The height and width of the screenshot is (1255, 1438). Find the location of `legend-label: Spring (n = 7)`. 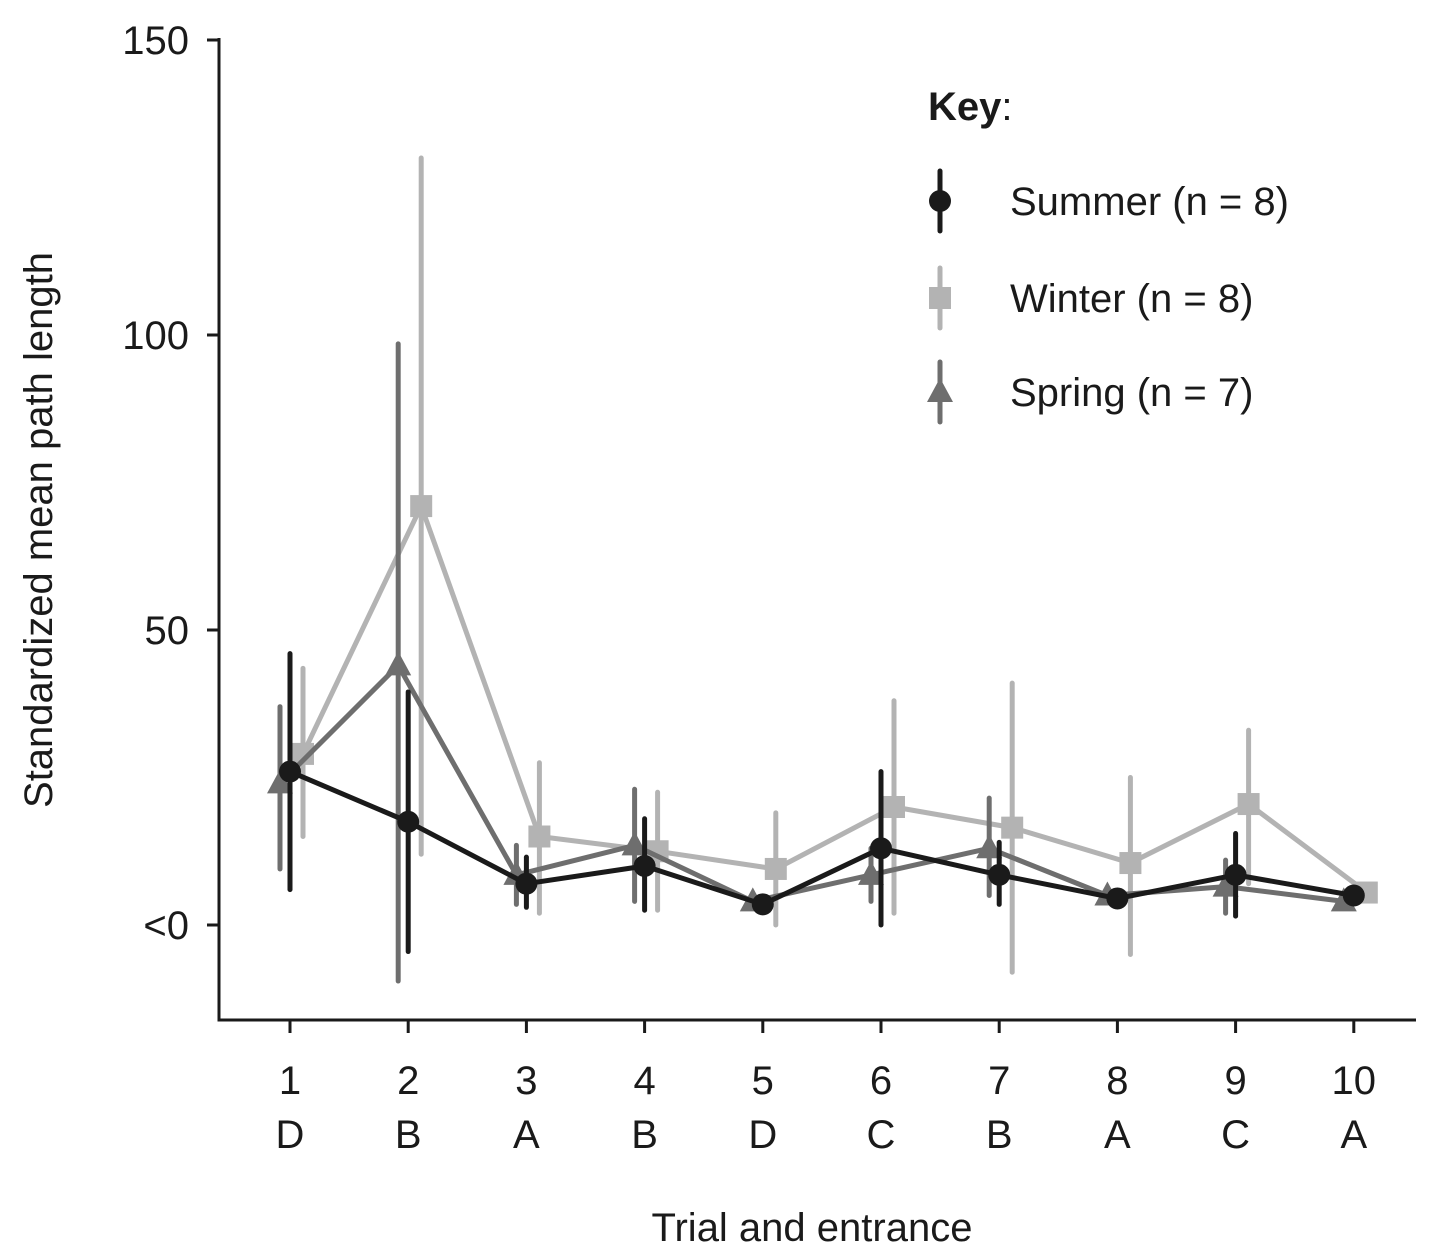

legend-label: Spring (n = 7) is located at coordinates (1131, 393).